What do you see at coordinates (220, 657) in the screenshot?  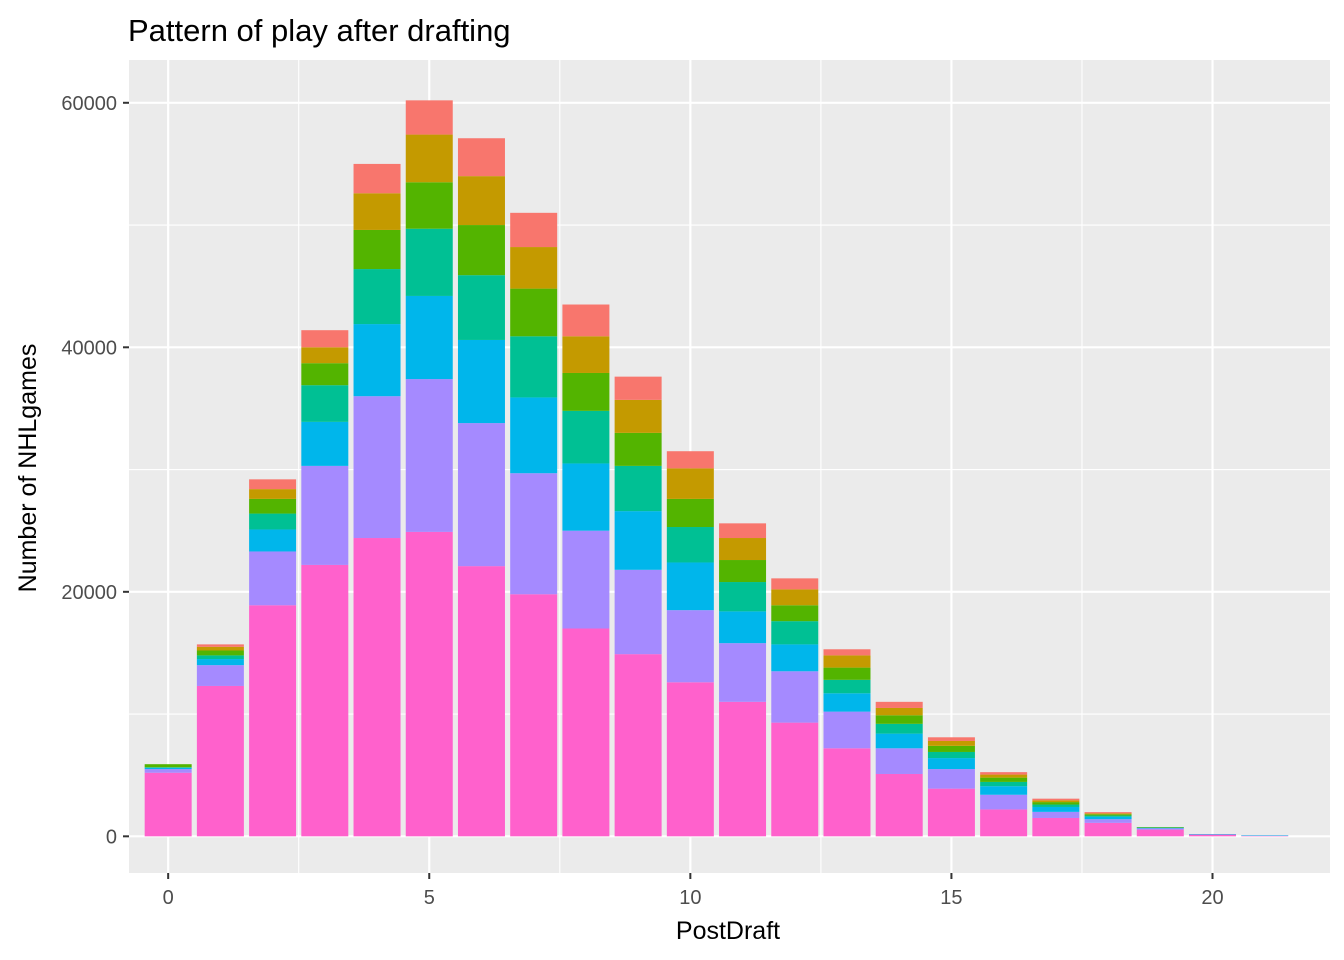 I see `bar-s4-x1` at bounding box center [220, 657].